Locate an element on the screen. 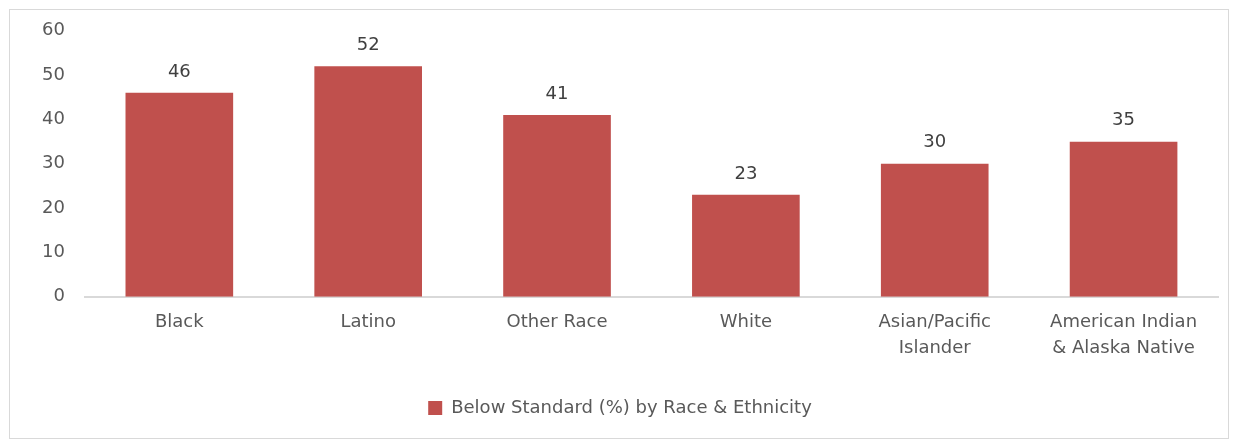 The width and height of the screenshot is (1238, 447). y-tick-label: 10 is located at coordinates (53, 251).